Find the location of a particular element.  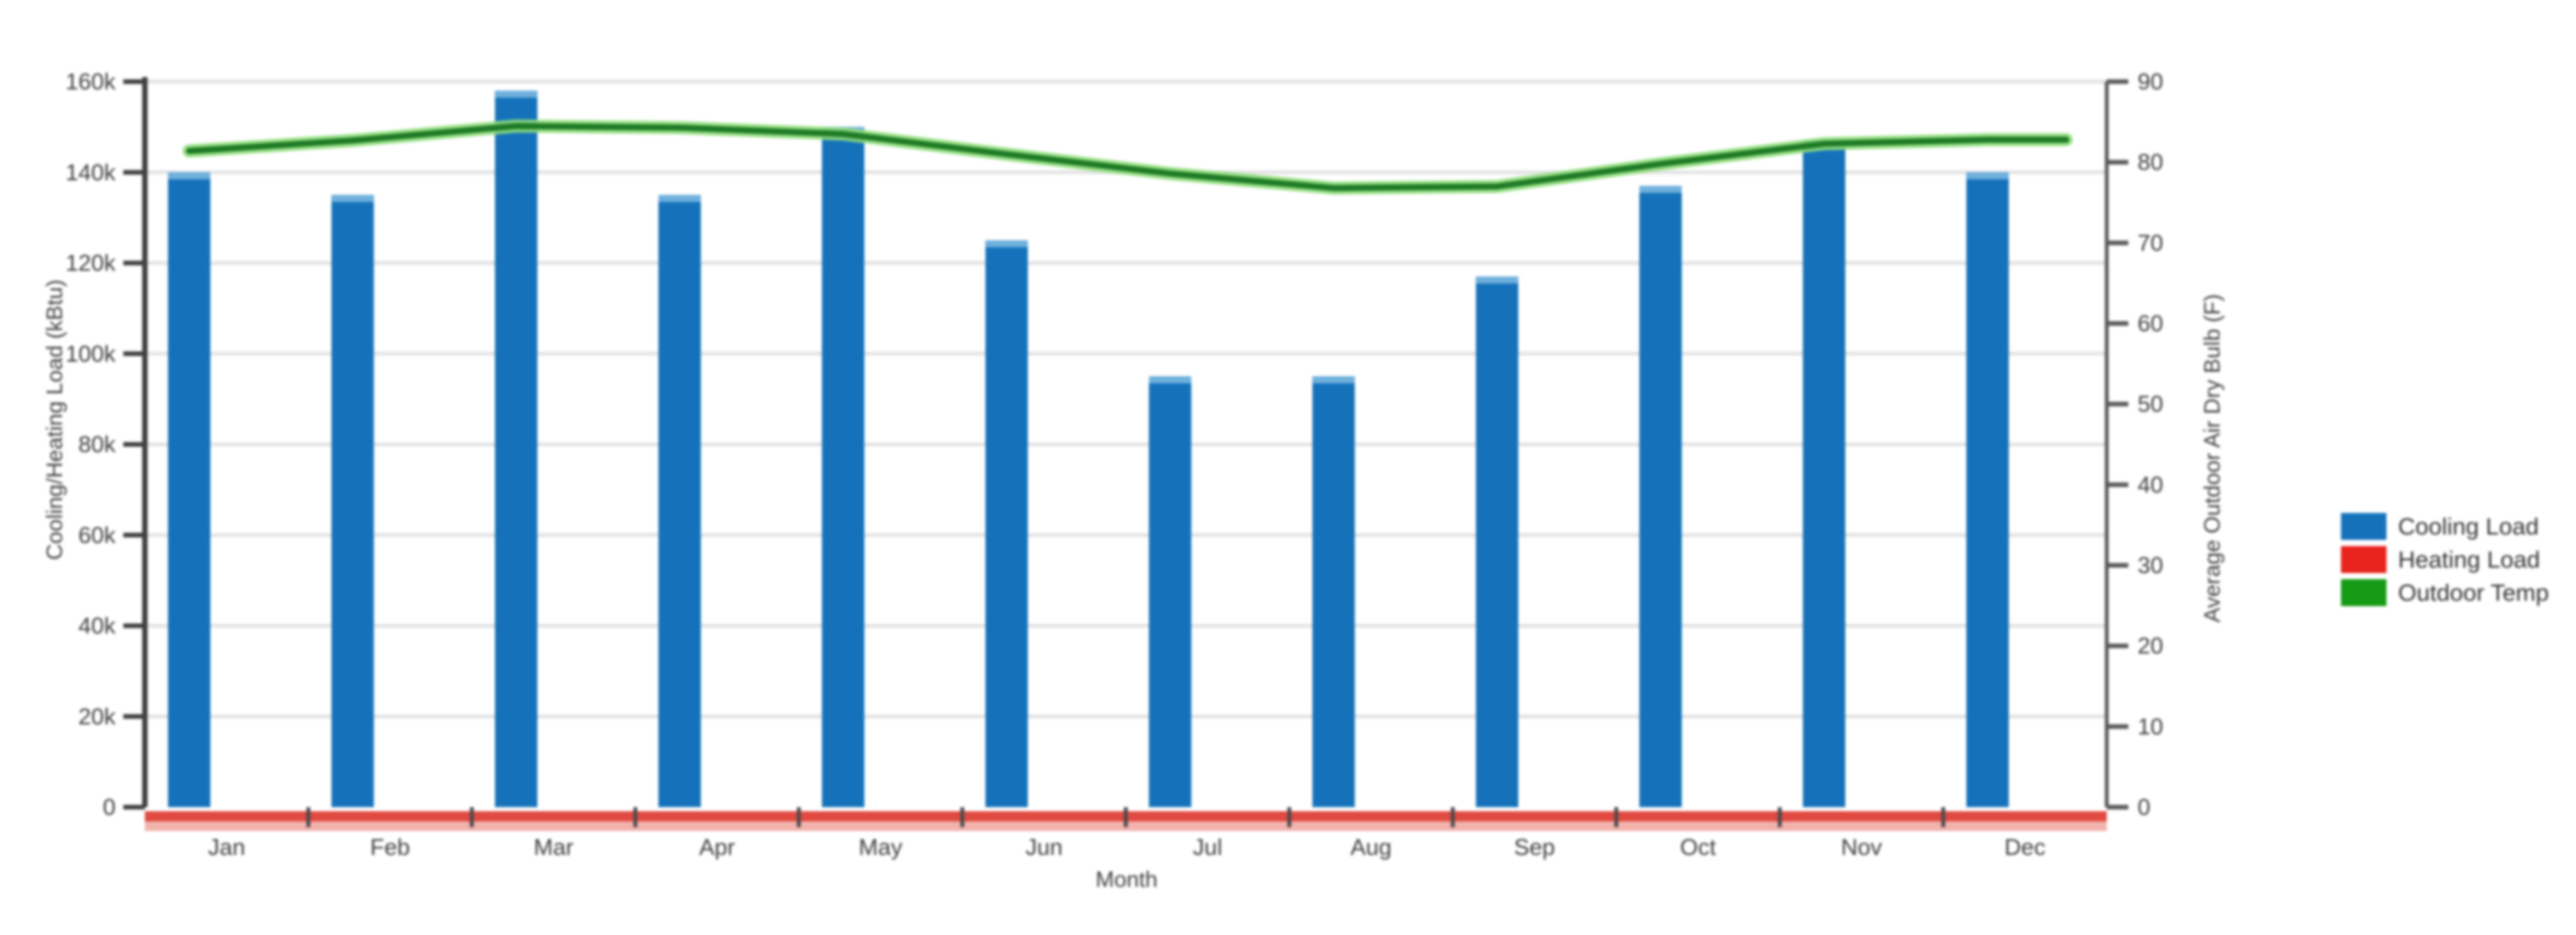

legend-label: Outdoor Temp is located at coordinates (2473, 592).